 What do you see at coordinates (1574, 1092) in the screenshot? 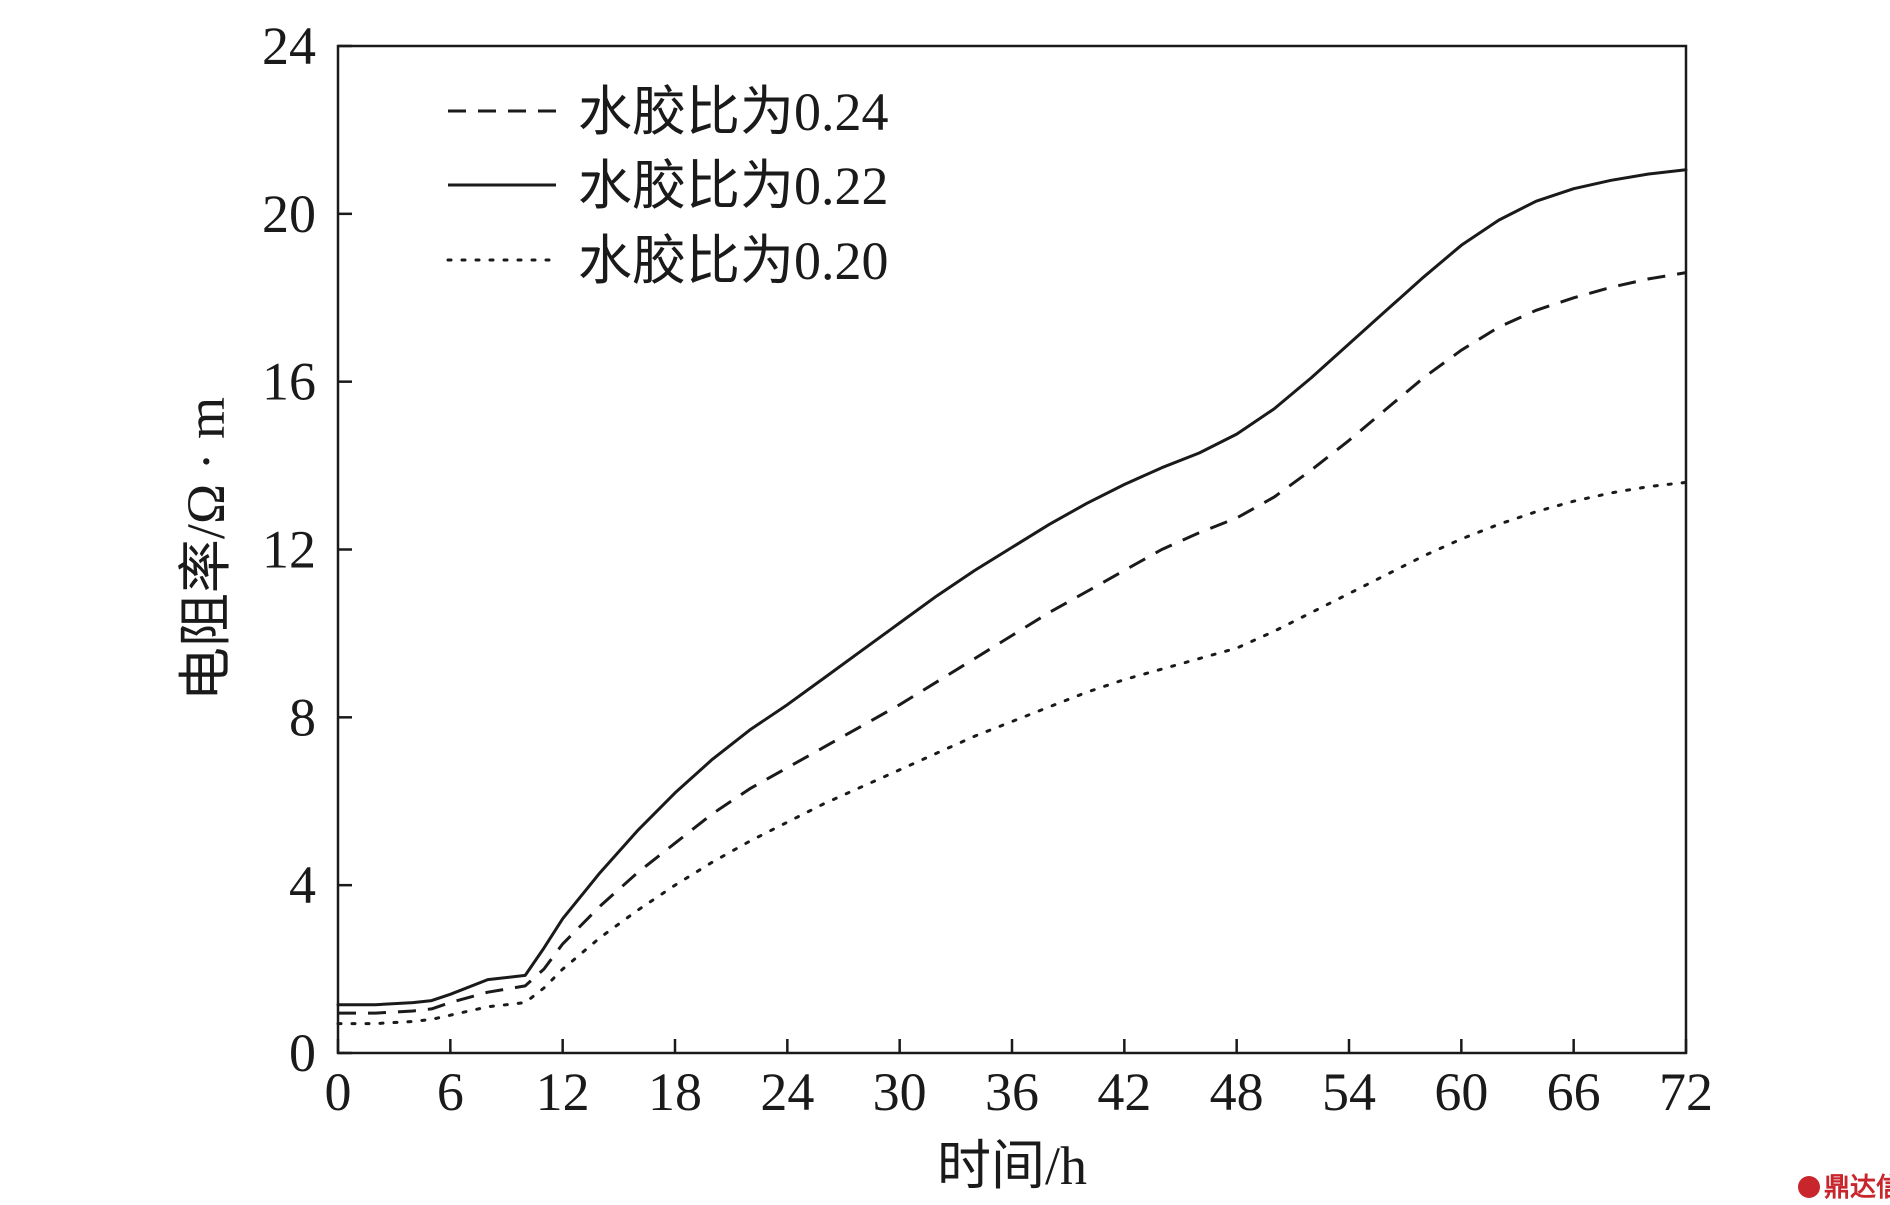
I see `x-tick-label: 66` at bounding box center [1574, 1092].